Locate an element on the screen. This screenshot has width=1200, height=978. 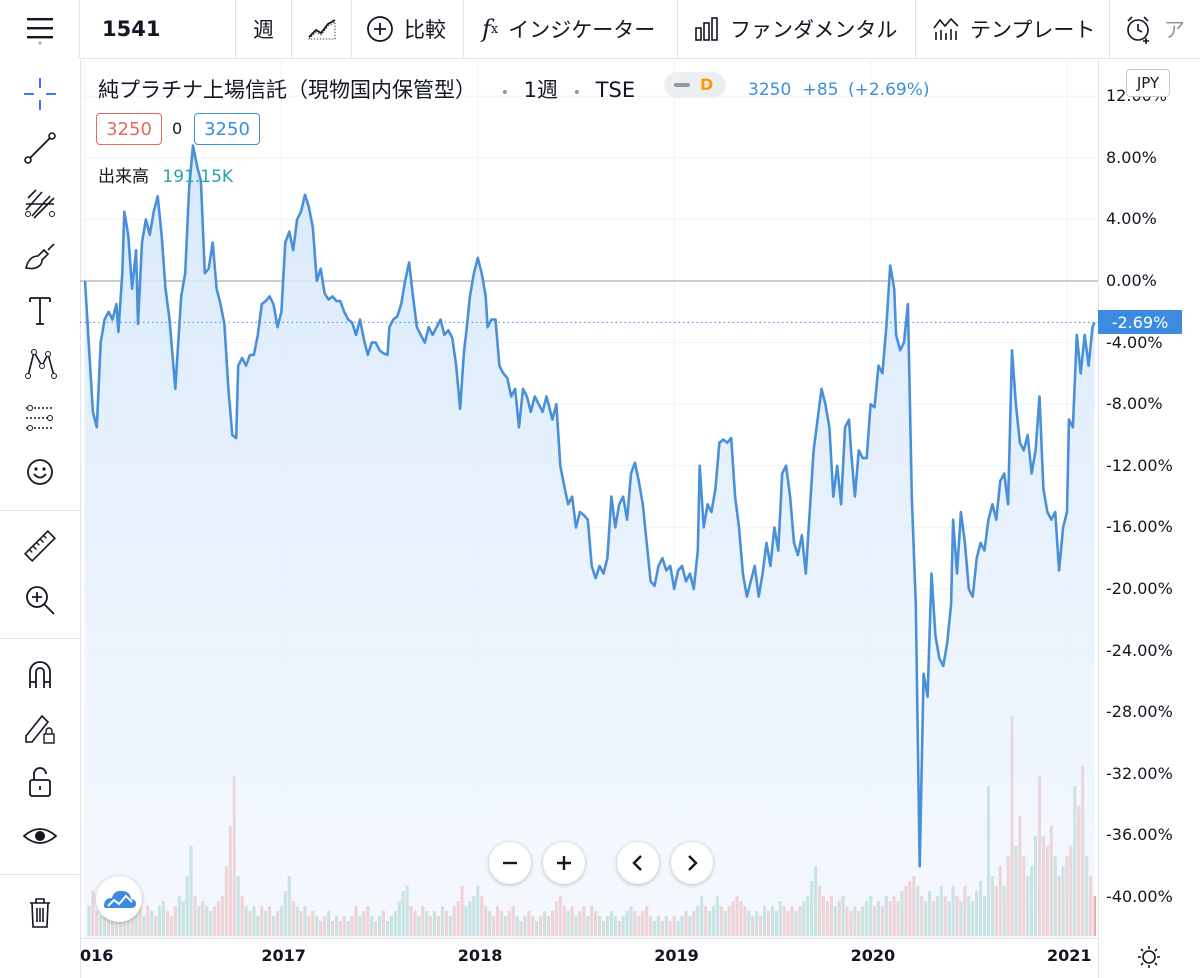
alert-label: ア is located at coordinates (1174, 30).